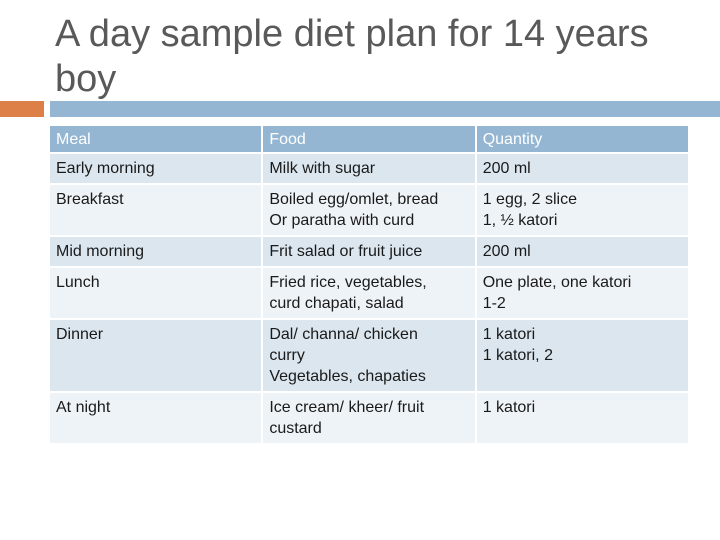 The height and width of the screenshot is (540, 720). I want to click on quantity-cell: One plate, one katori 1-2, so click(582, 293).